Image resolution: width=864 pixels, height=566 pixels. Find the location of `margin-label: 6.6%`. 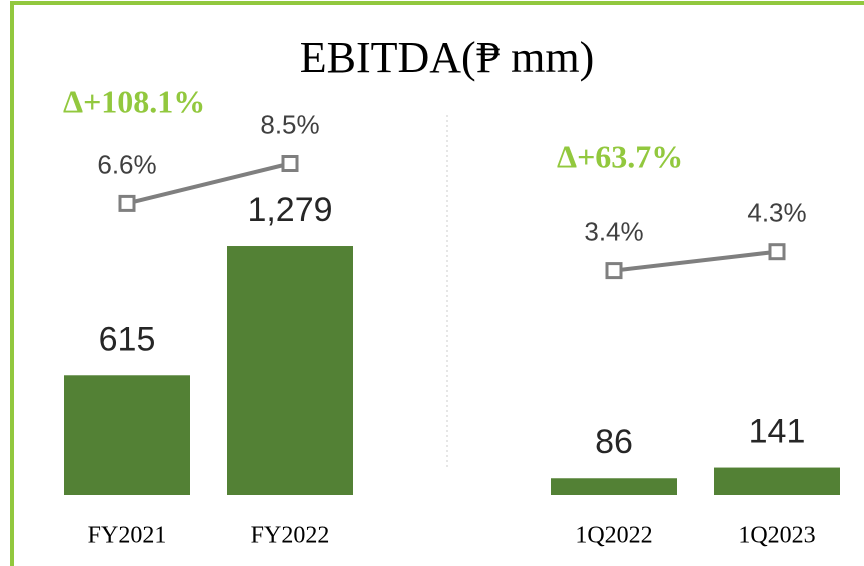

margin-label: 6.6% is located at coordinates (126, 164).